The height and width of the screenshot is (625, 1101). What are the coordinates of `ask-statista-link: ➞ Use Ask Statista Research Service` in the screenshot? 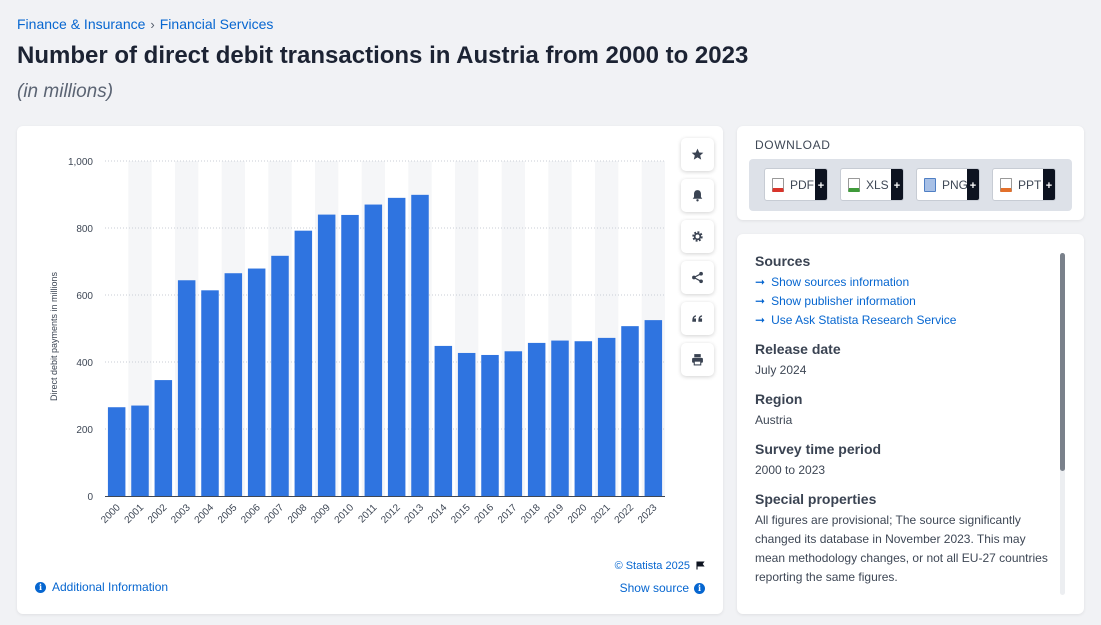 It's located at (905, 320).